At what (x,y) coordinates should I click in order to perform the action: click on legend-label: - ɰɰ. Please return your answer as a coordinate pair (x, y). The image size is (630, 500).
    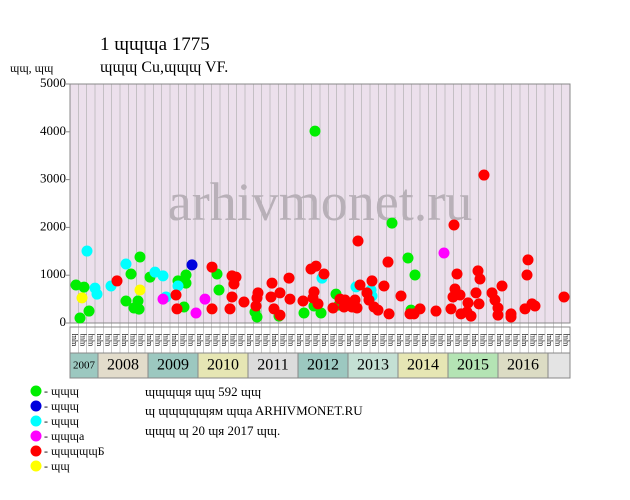
    Looking at the image, I should click on (57, 466).